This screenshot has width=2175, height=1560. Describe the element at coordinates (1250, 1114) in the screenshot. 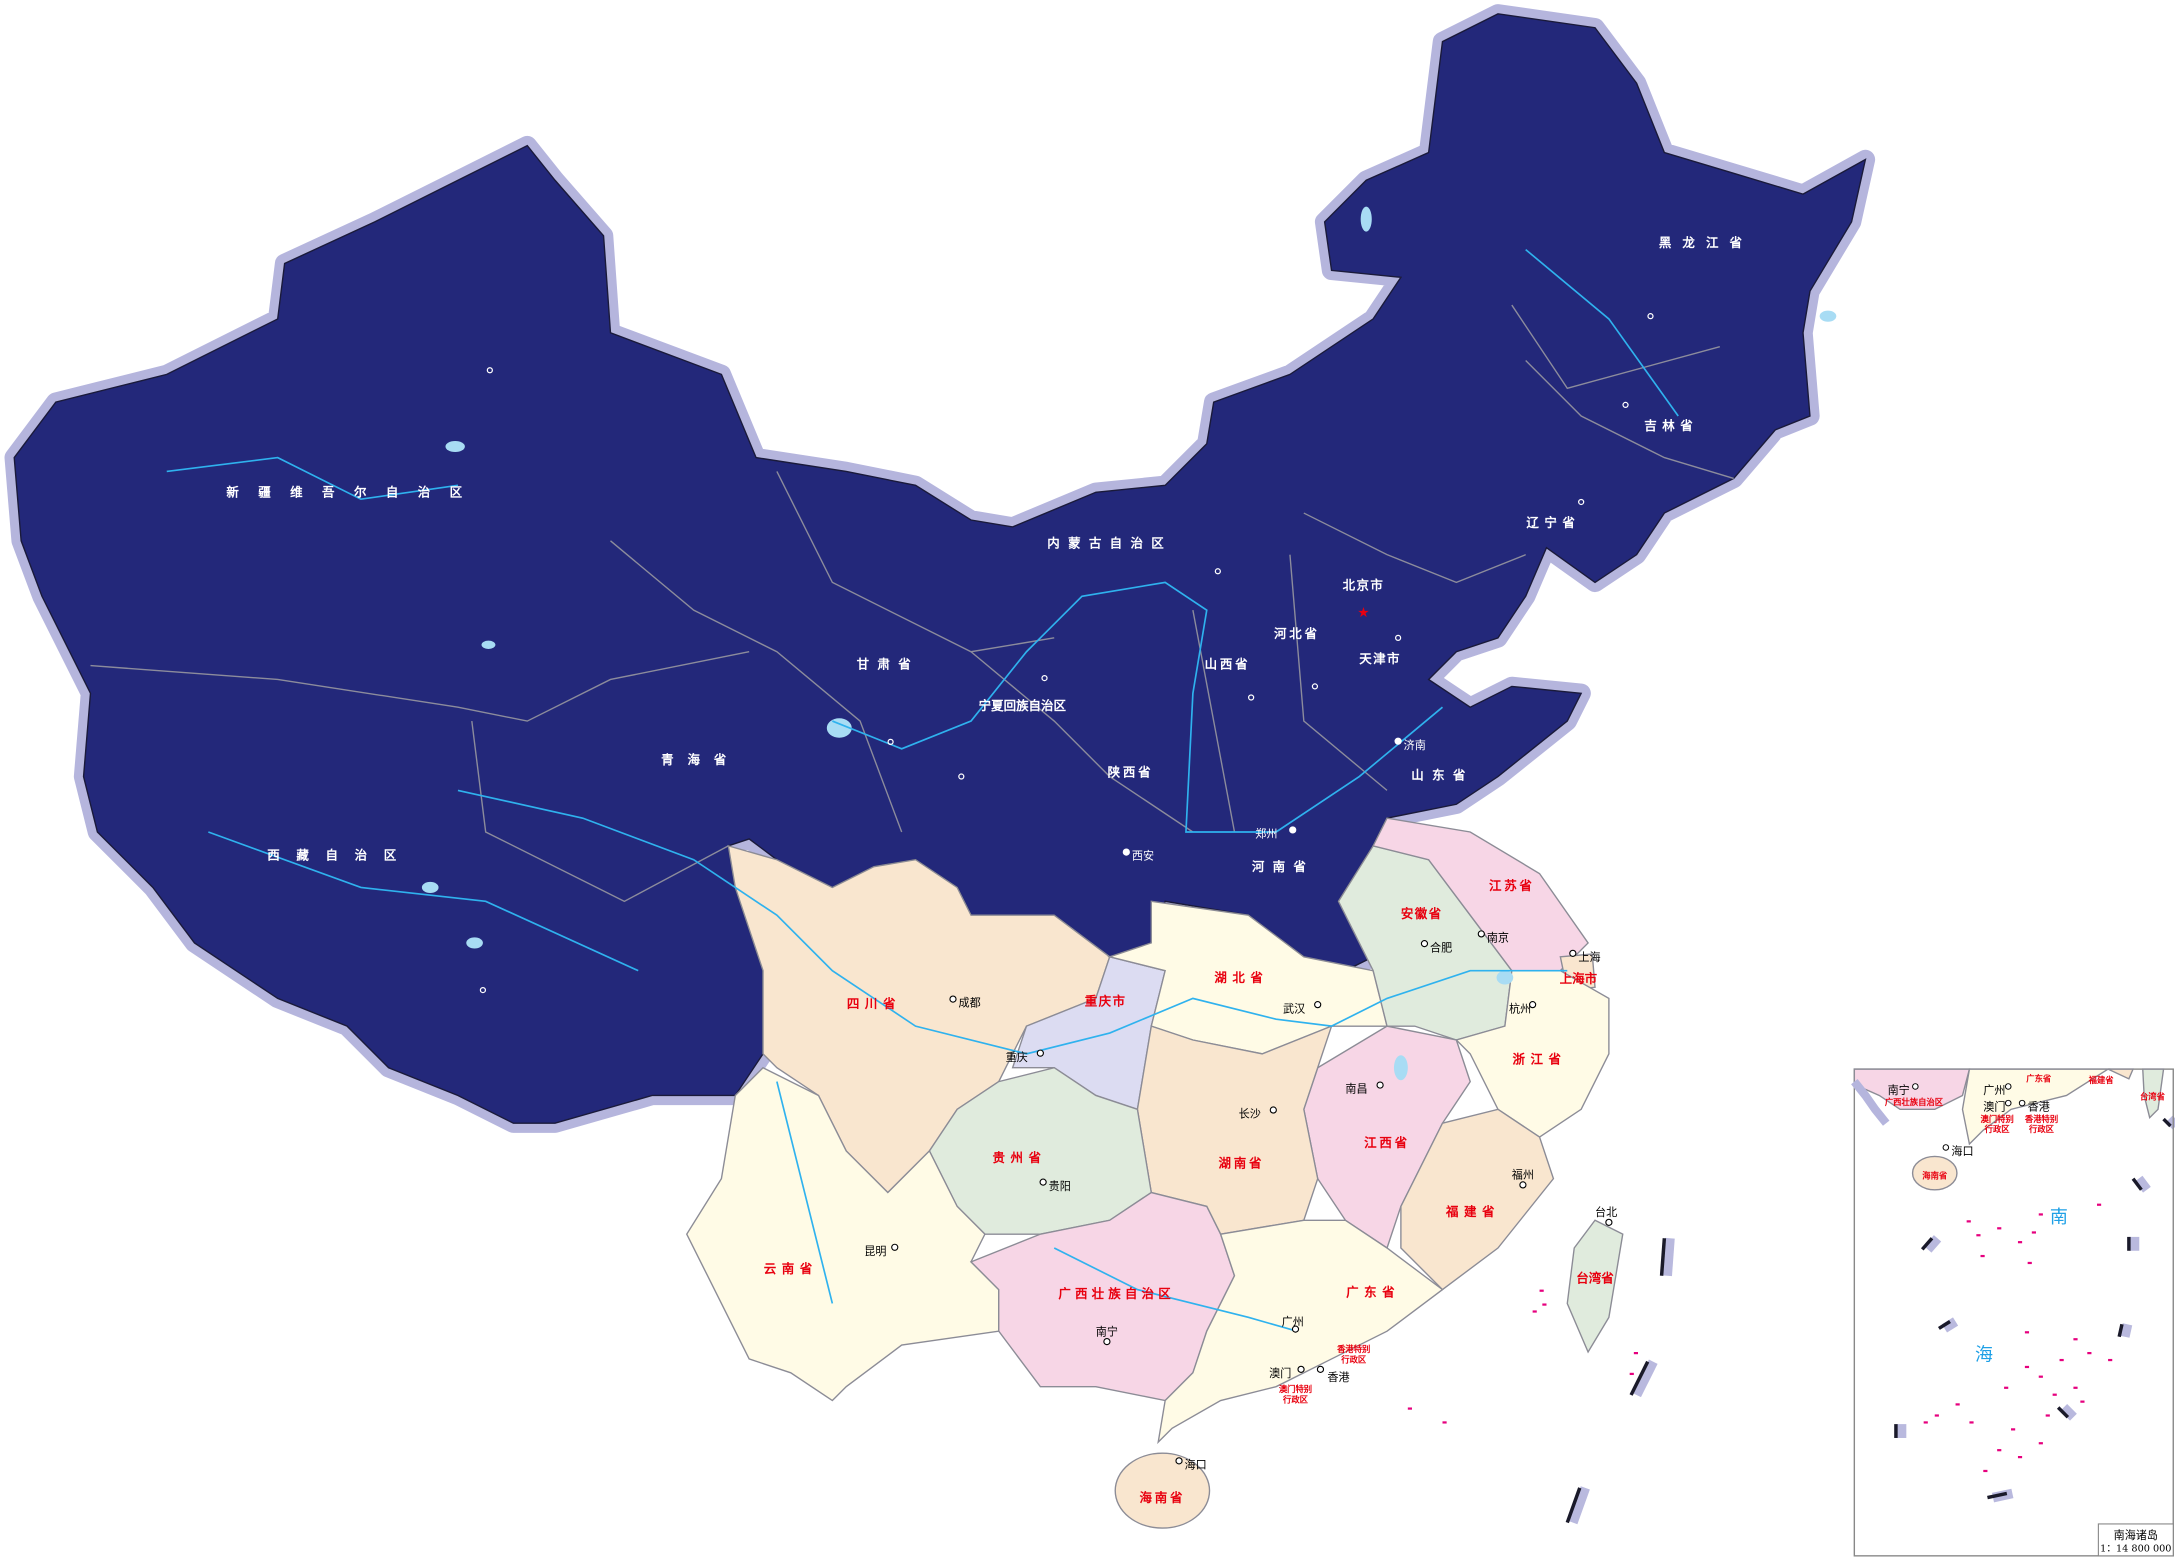

I see `city-label: 长沙` at that location.